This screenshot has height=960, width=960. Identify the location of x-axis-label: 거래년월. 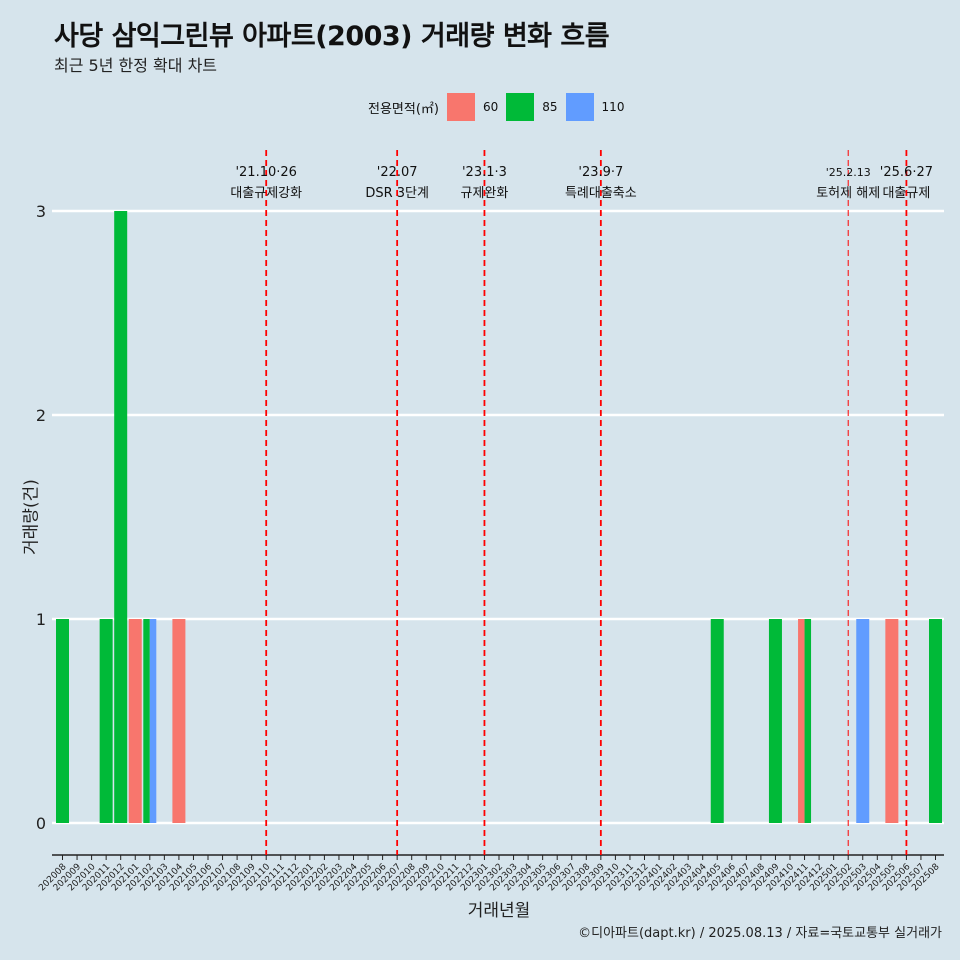
(499, 911).